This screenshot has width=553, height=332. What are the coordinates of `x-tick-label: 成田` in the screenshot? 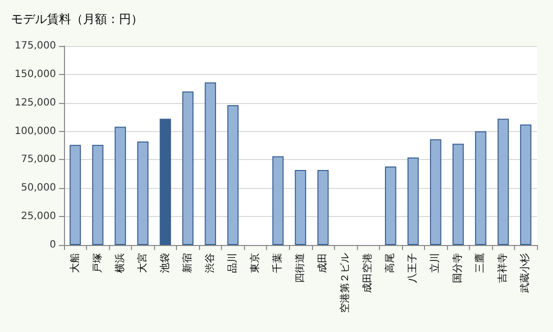 It's located at (322, 263).